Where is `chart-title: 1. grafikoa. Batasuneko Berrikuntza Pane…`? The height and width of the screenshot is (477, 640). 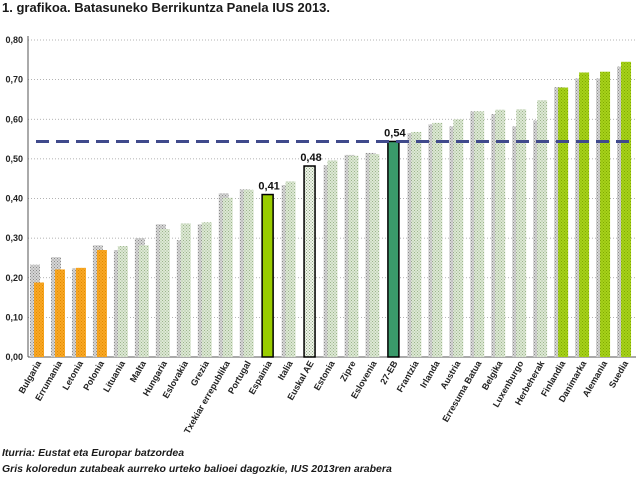
chart-title: 1. grafikoa. Batasuneko Berrikuntza Pane… is located at coordinates (166, 7).